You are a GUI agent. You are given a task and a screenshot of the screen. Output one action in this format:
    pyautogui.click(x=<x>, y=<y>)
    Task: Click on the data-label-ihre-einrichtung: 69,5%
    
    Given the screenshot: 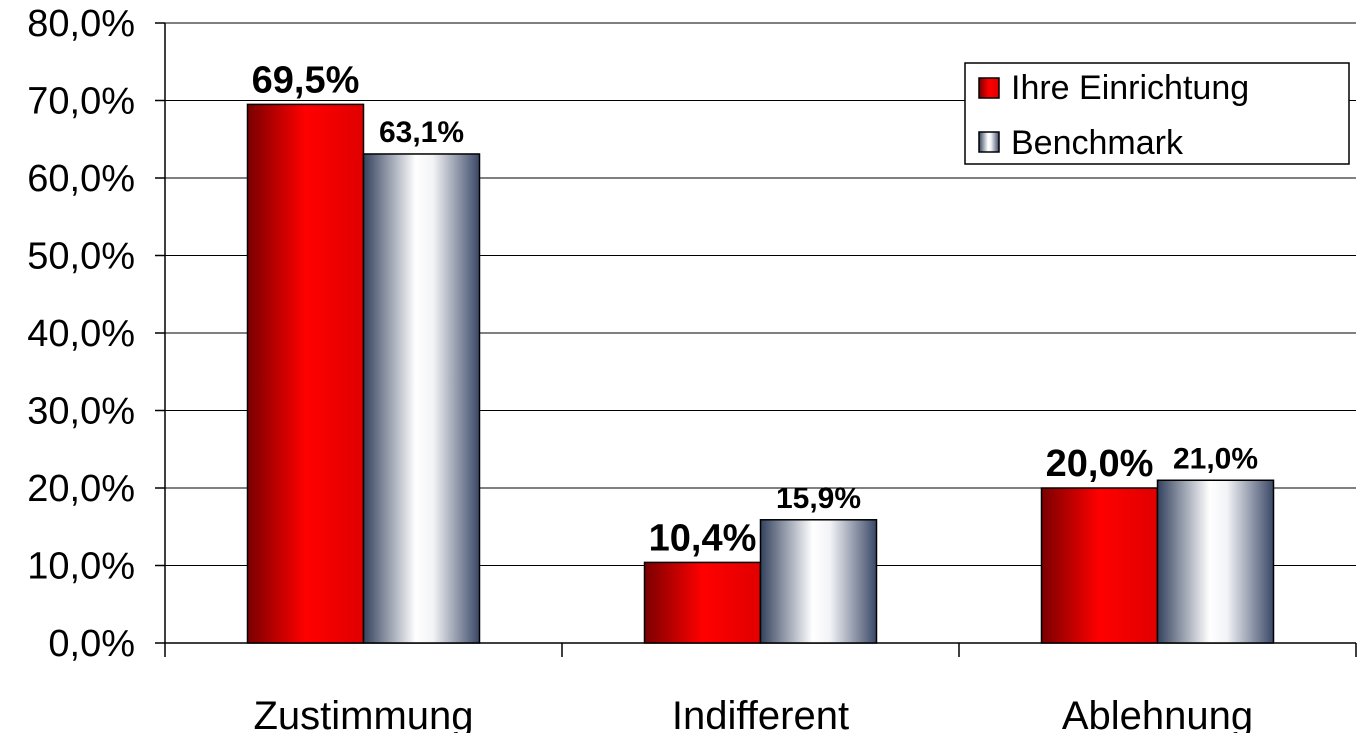 What is the action you would take?
    pyautogui.click(x=306, y=80)
    